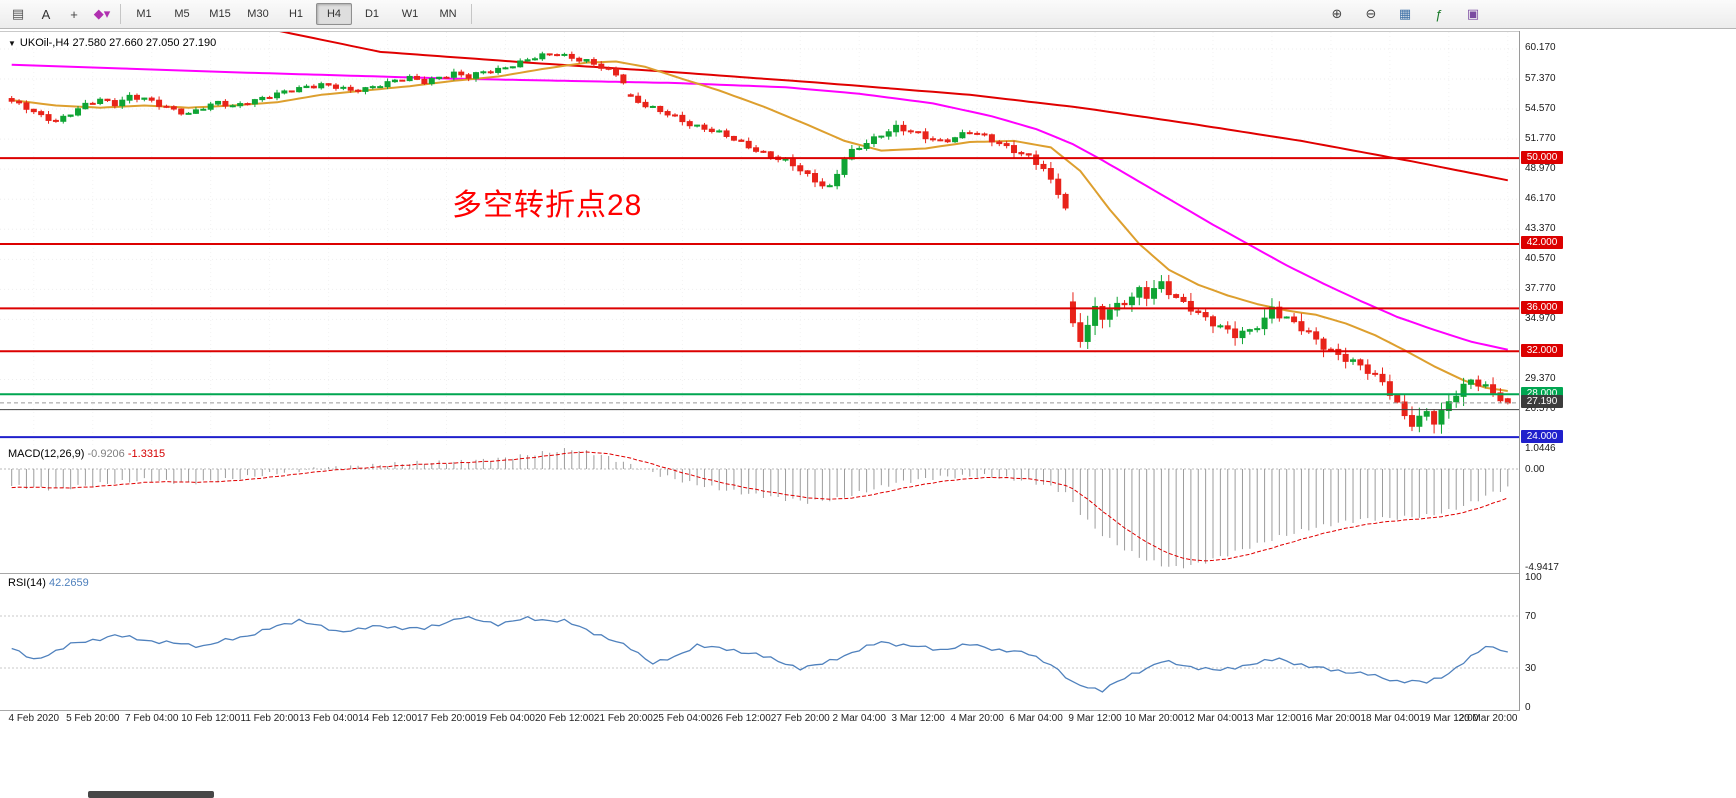  I want to click on current-price-badge: 27.190, so click(1542, 402).